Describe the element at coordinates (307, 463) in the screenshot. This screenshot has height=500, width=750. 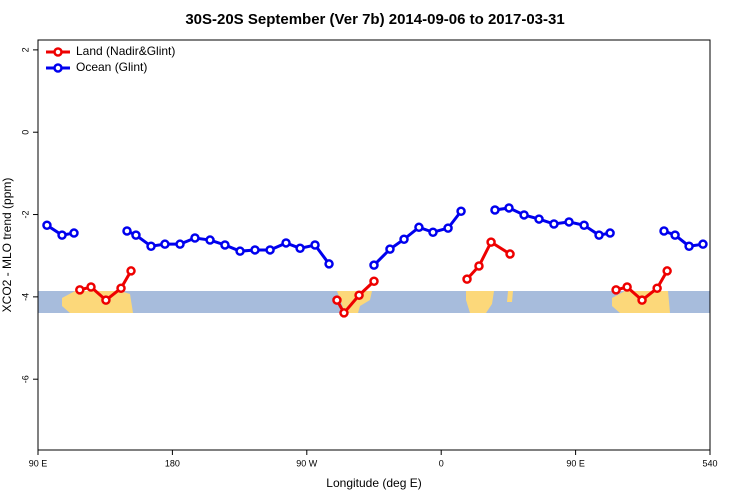
I see `x-tick-label: 90 W` at that location.